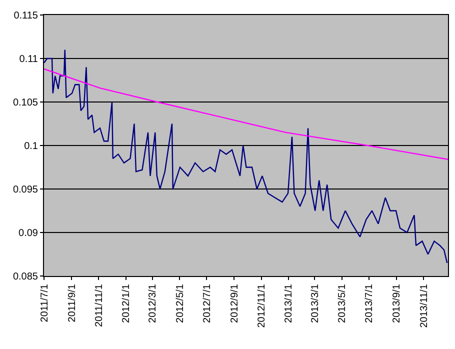 The height and width of the screenshot is (349, 455). What do you see at coordinates (370, 303) in the screenshot?
I see `x-tick-label: 2013/7/1` at bounding box center [370, 303].